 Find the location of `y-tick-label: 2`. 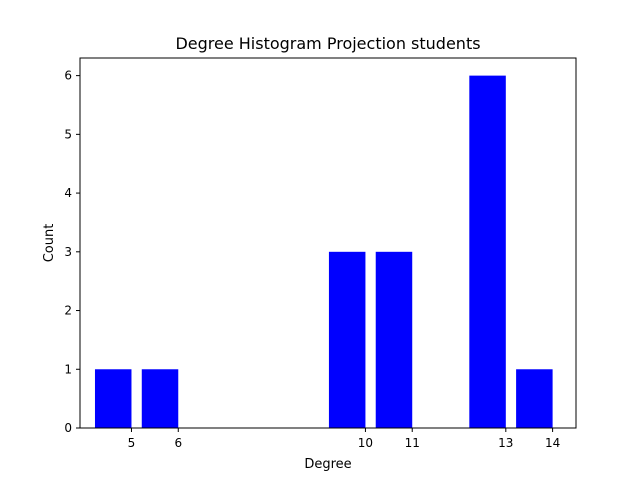

y-tick-label: 2 is located at coordinates (68, 311).